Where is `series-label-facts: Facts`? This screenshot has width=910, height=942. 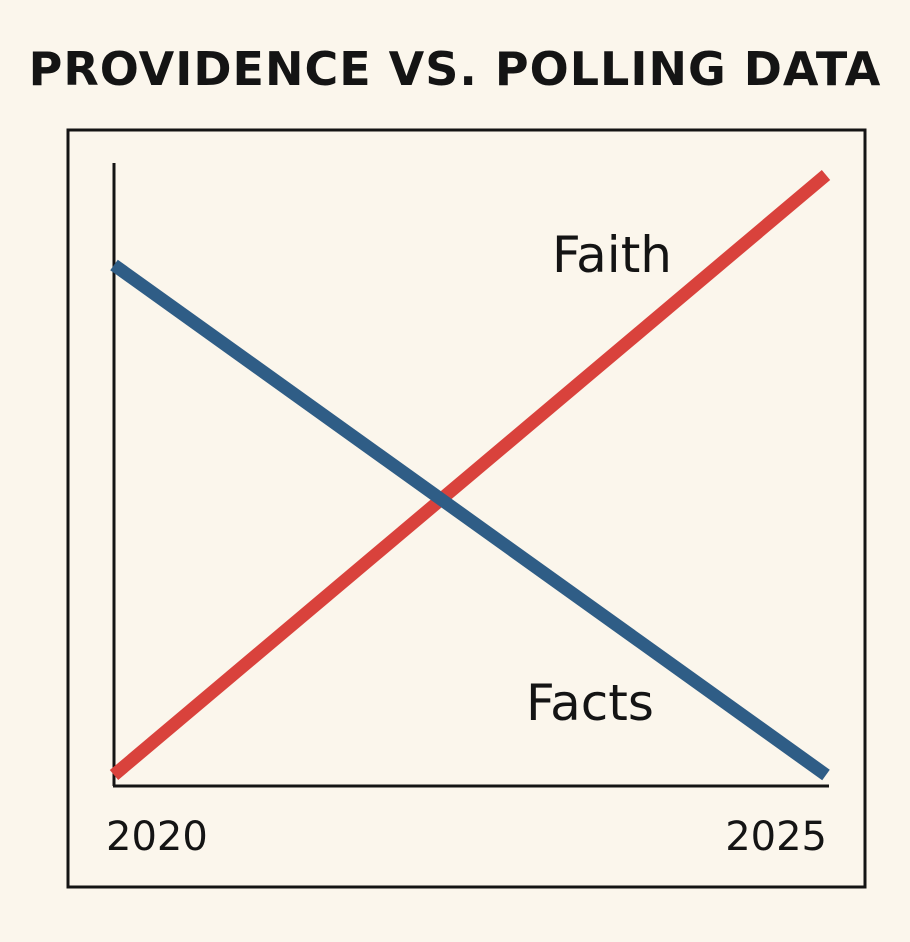 series-label-facts: Facts is located at coordinates (590, 703).